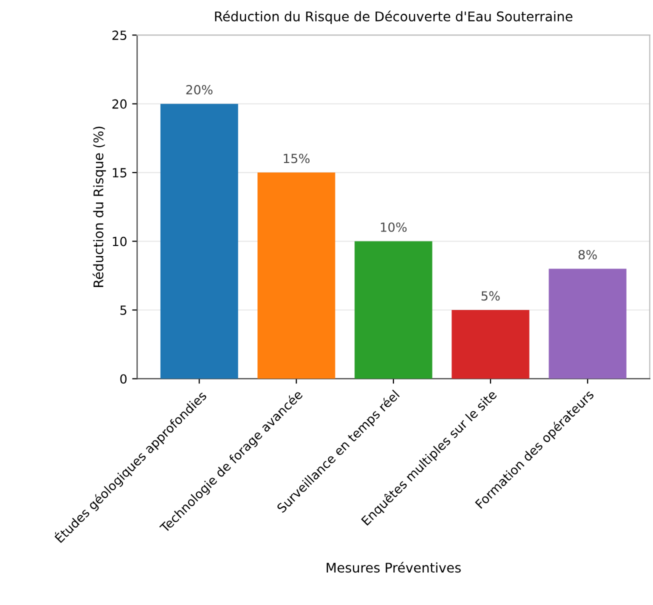 The height and width of the screenshot is (605, 653). What do you see at coordinates (297, 159) in the screenshot?
I see `data-label: 15%` at bounding box center [297, 159].